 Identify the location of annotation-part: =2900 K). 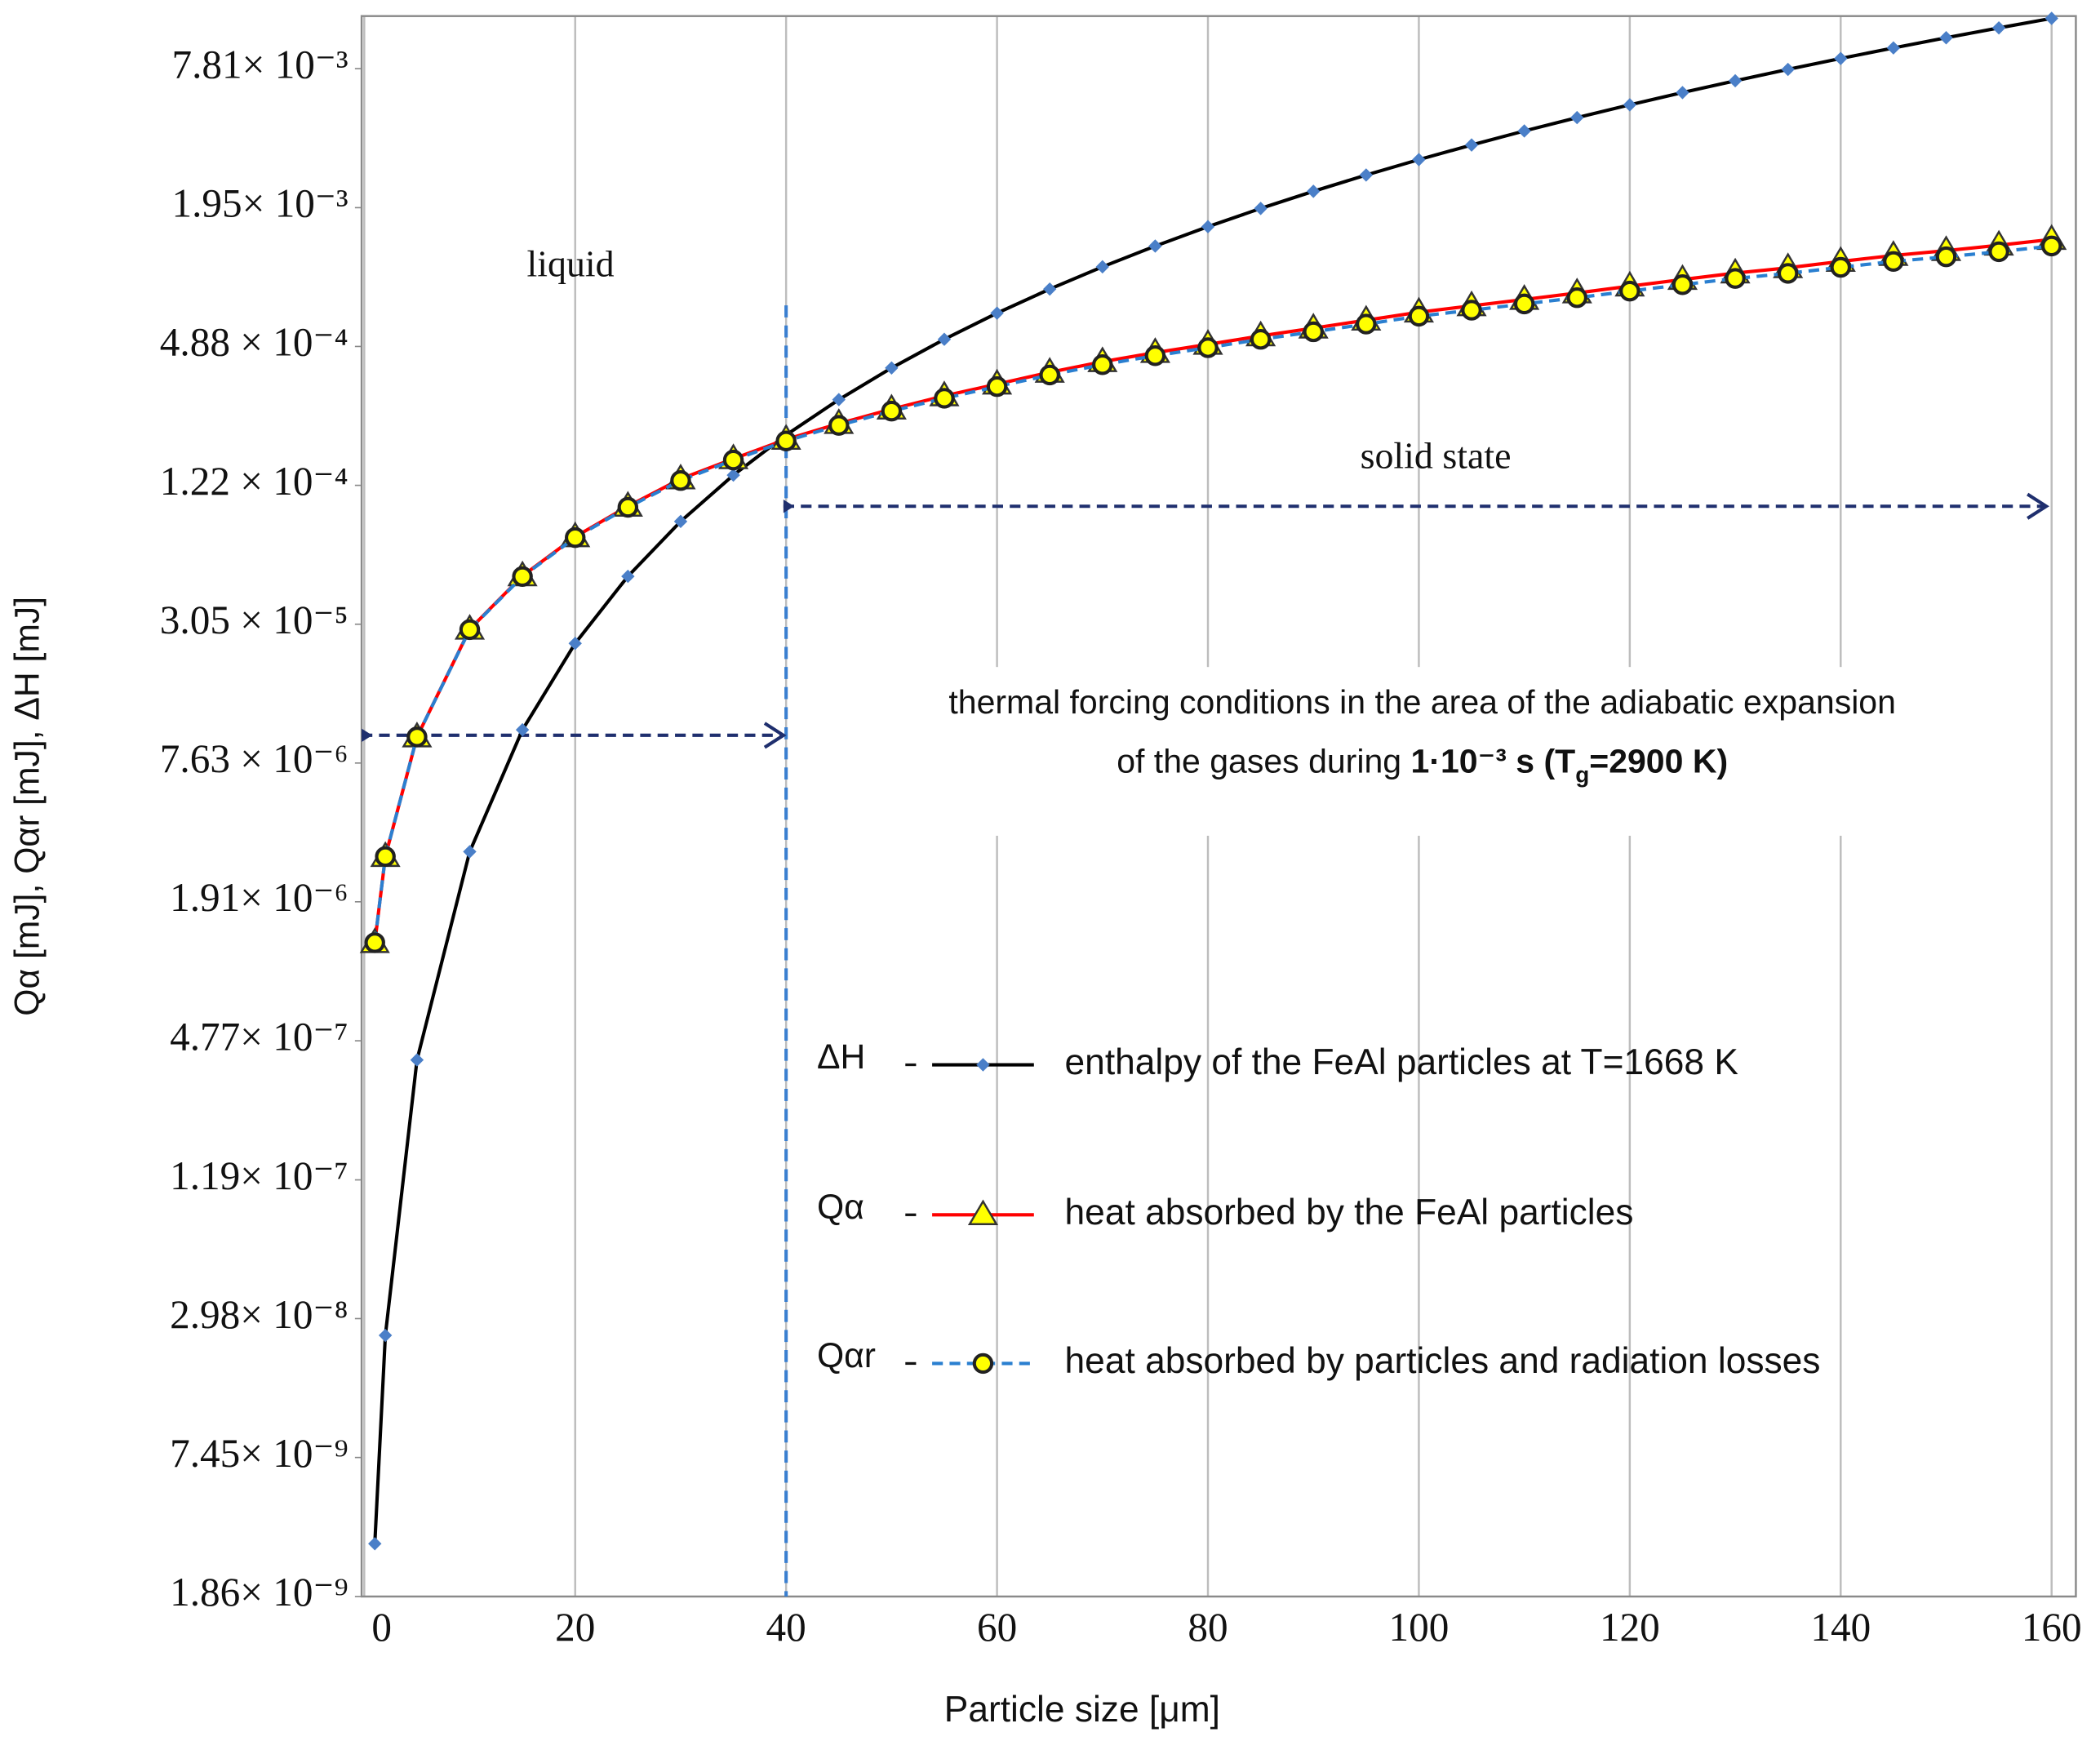
(1658, 761).